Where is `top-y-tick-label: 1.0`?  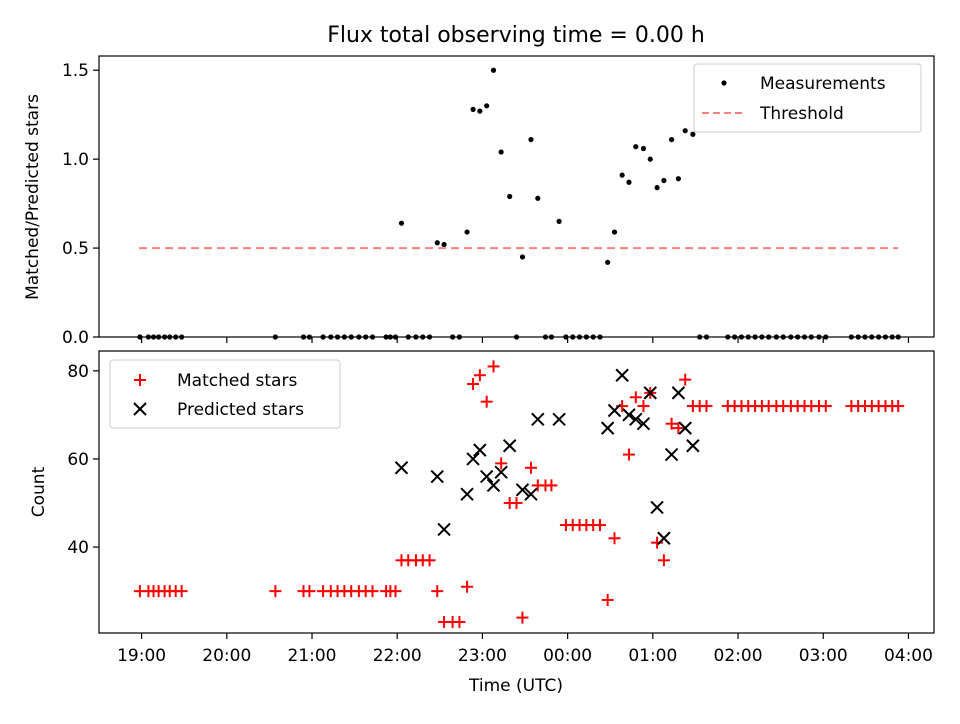 top-y-tick-label: 1.0 is located at coordinates (75, 160).